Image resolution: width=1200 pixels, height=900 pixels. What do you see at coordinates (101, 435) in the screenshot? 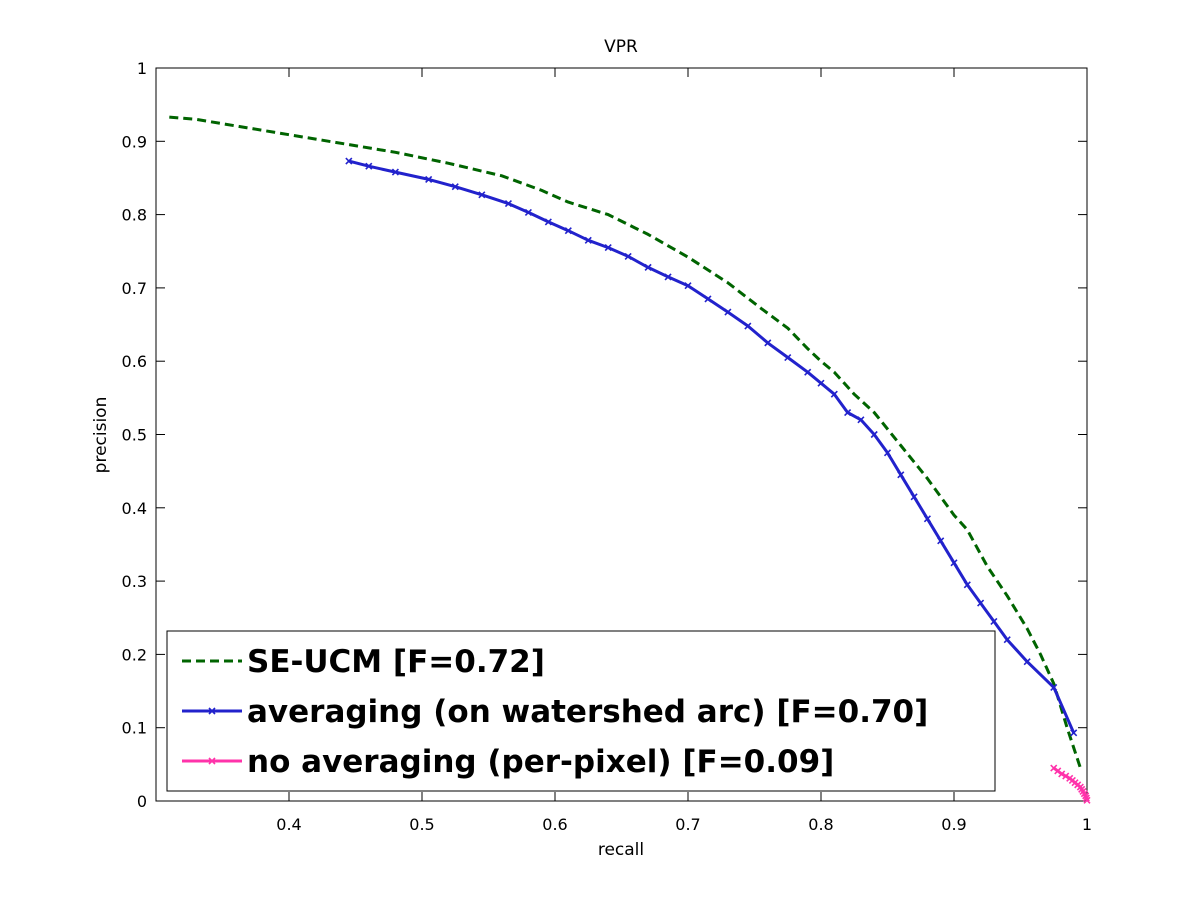
I see `y-axis-label: precision` at bounding box center [101, 435].